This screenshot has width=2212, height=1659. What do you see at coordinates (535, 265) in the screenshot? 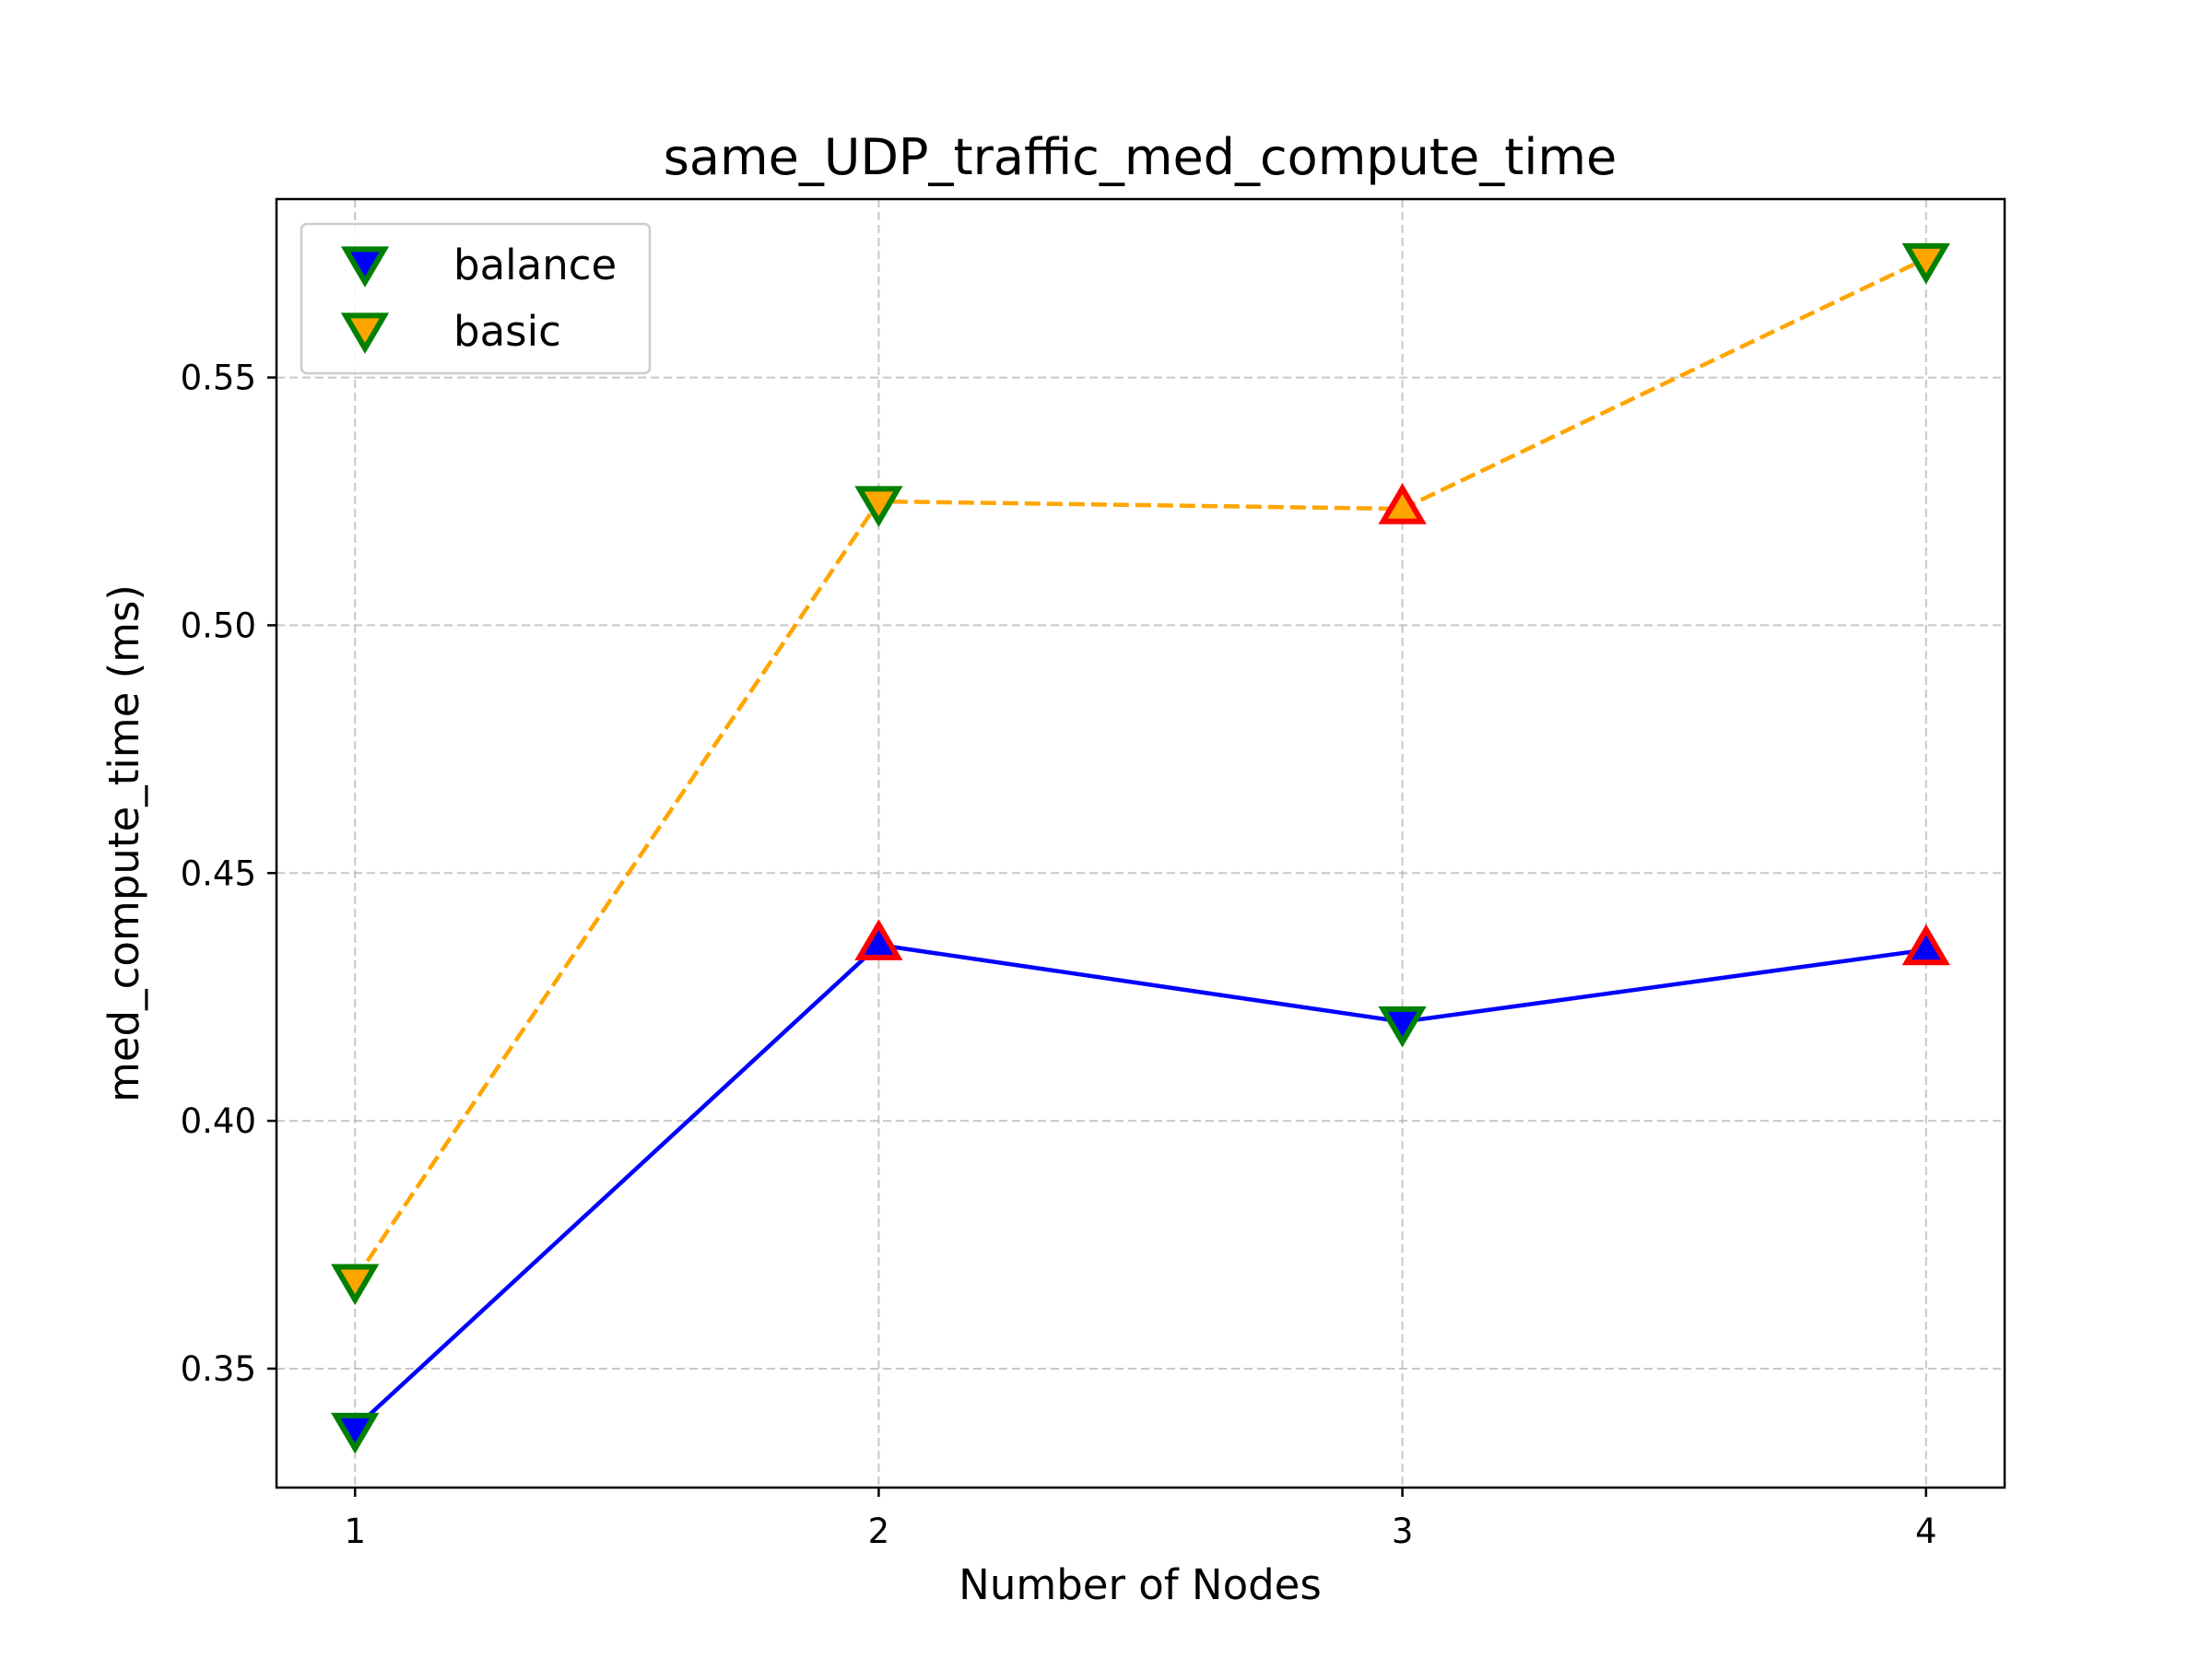
I see `legend-label-balance: balance` at bounding box center [535, 265].